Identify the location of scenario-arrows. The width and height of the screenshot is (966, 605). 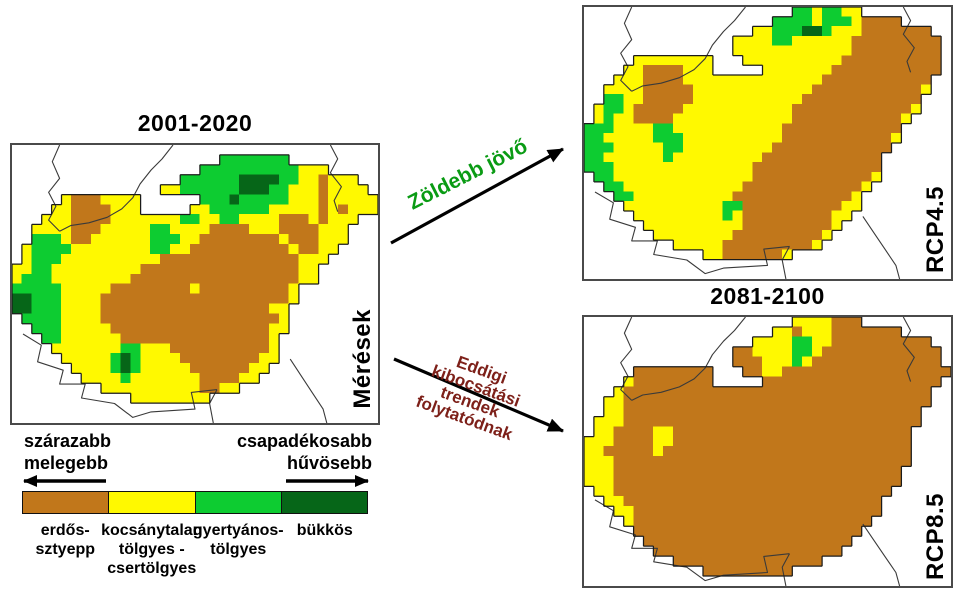
(477, 290).